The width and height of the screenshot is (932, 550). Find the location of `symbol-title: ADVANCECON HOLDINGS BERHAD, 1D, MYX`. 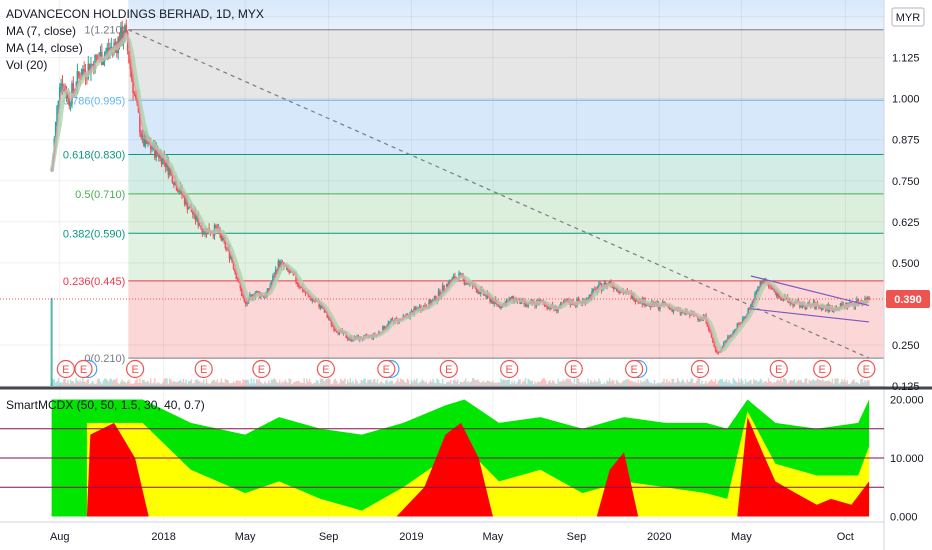

symbol-title: ADVANCECON HOLDINGS BERHAD, 1D, MYX is located at coordinates (135, 14).